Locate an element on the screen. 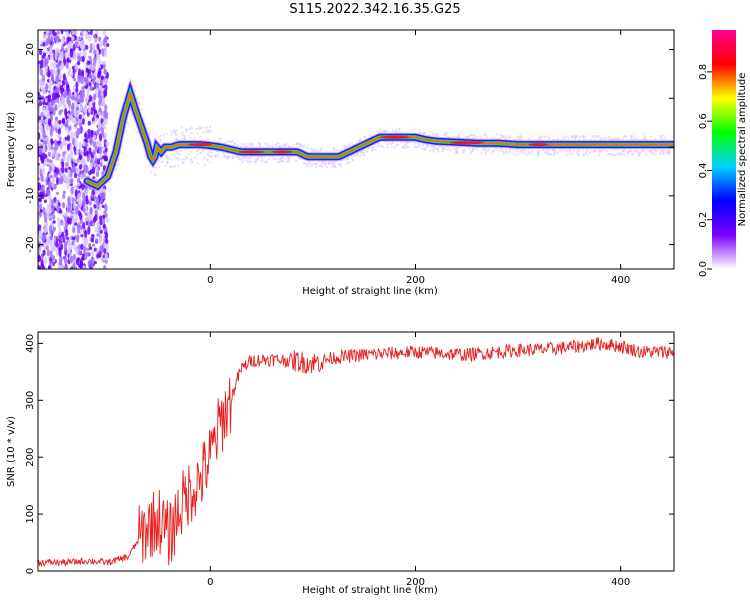 The height and width of the screenshot is (600, 750). y-tick-label: 0 is located at coordinates (30, 147).